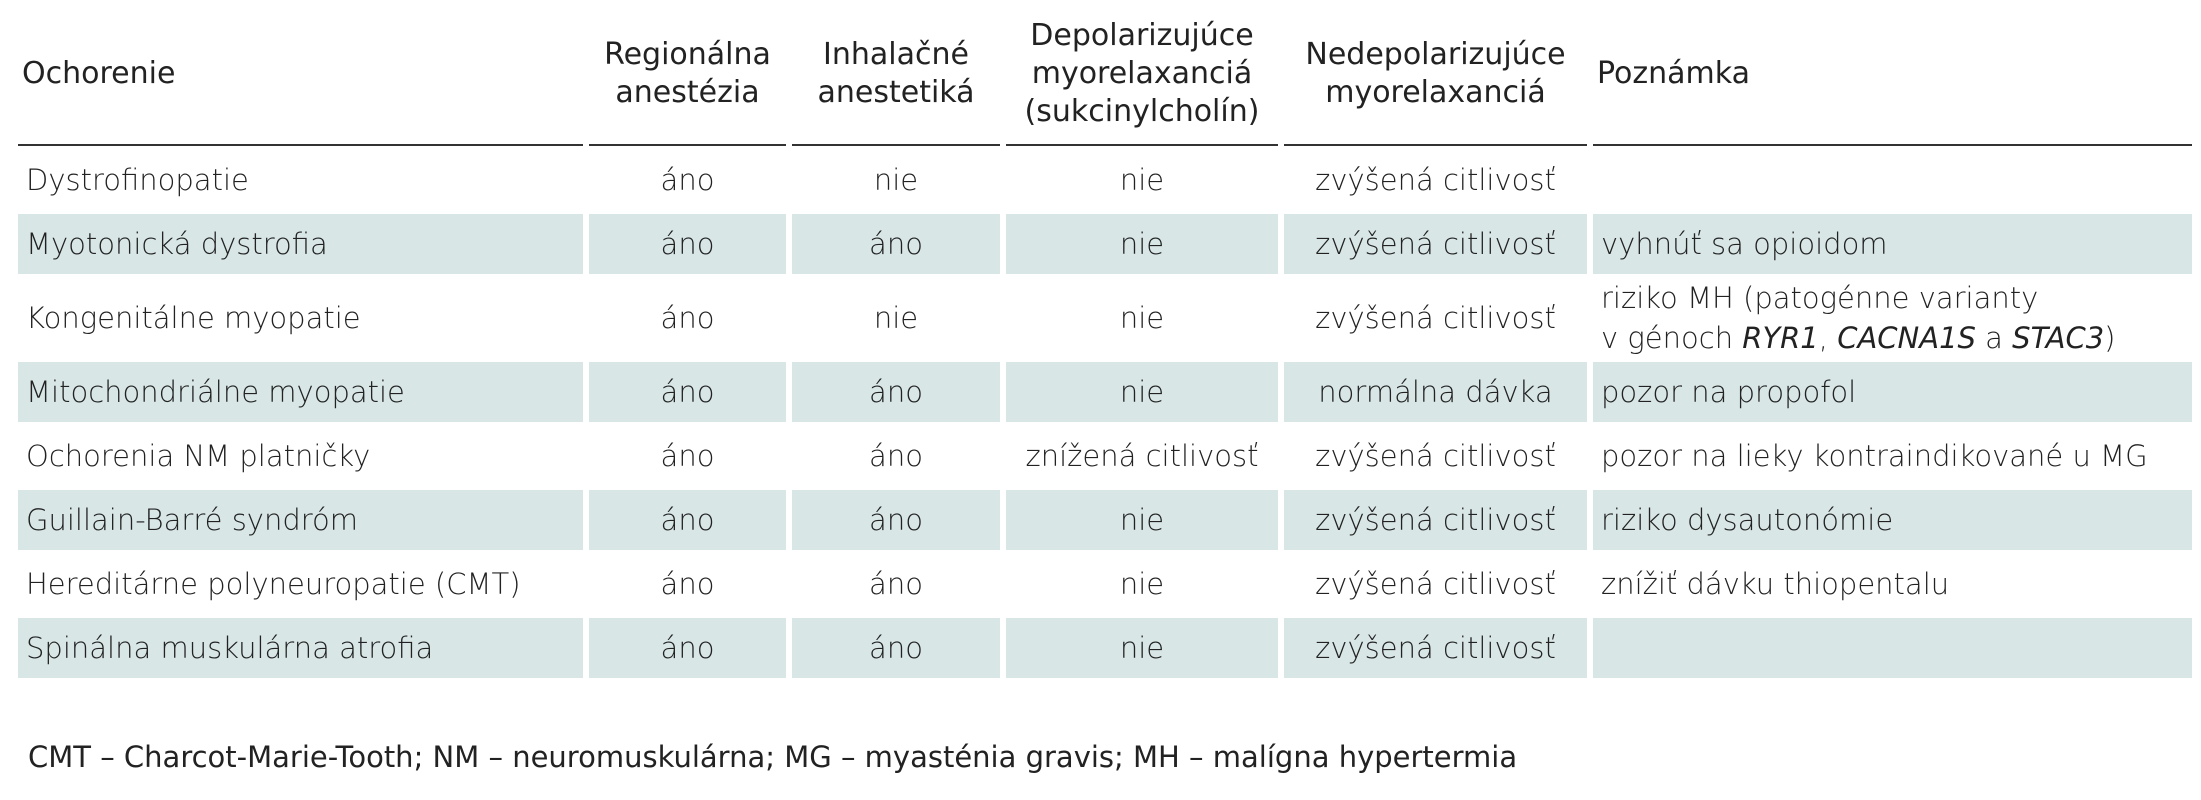  What do you see at coordinates (1729, 392) in the screenshot?
I see `cell-text: pozor na propofol` at bounding box center [1729, 392].